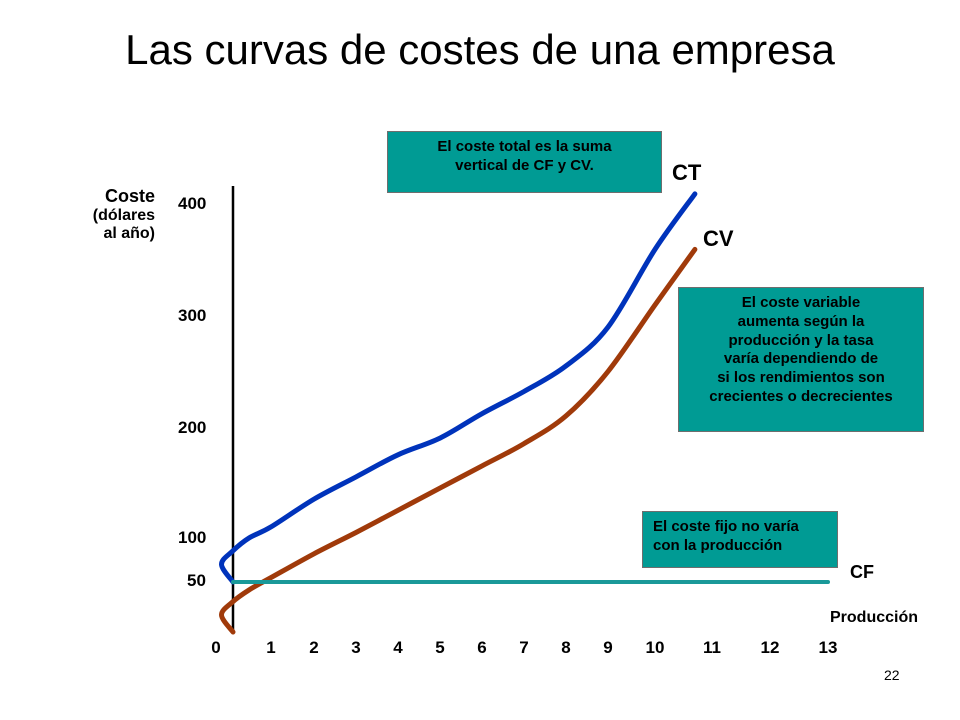 The height and width of the screenshot is (720, 960). Describe the element at coordinates (862, 572) in the screenshot. I see `series-label-cf: CF` at that location.